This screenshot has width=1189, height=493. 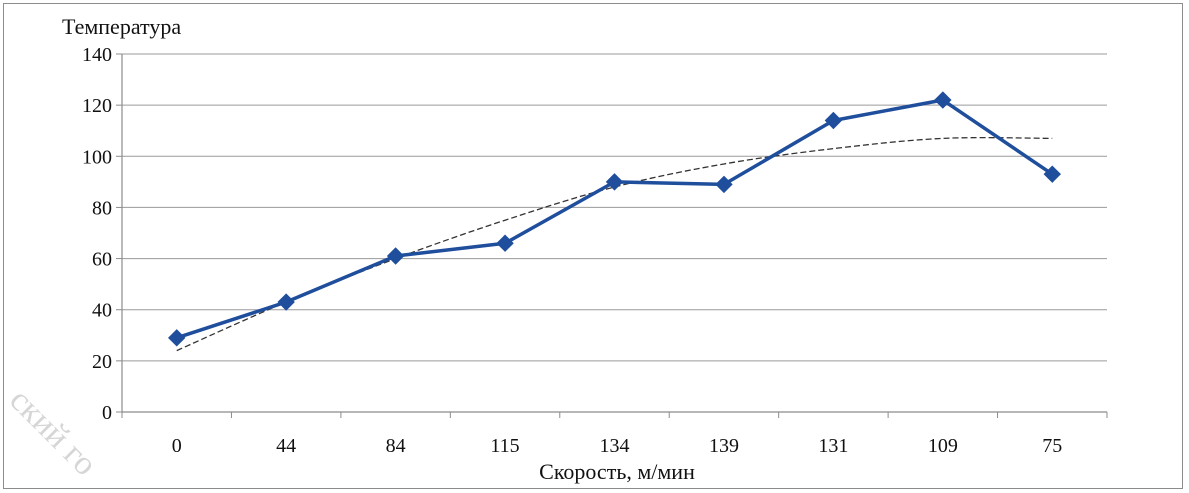 What do you see at coordinates (833, 446) in the screenshot?
I see `x-tick-label: 131` at bounding box center [833, 446].